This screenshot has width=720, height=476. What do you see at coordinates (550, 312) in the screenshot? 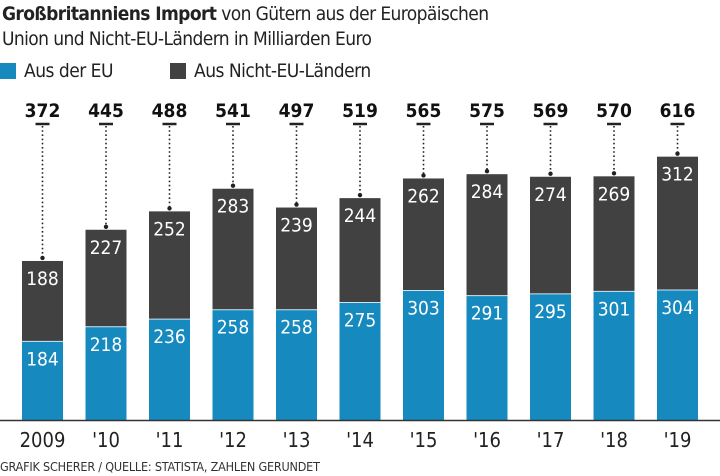
I see `value-label-eu: 295` at bounding box center [550, 312].